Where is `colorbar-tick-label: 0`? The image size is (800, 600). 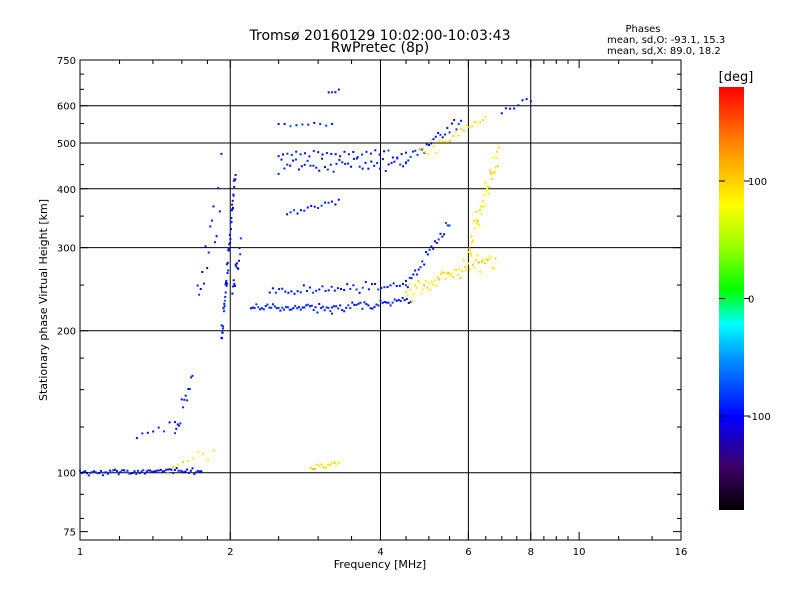
colorbar-tick-label: 0 is located at coordinates (751, 300).